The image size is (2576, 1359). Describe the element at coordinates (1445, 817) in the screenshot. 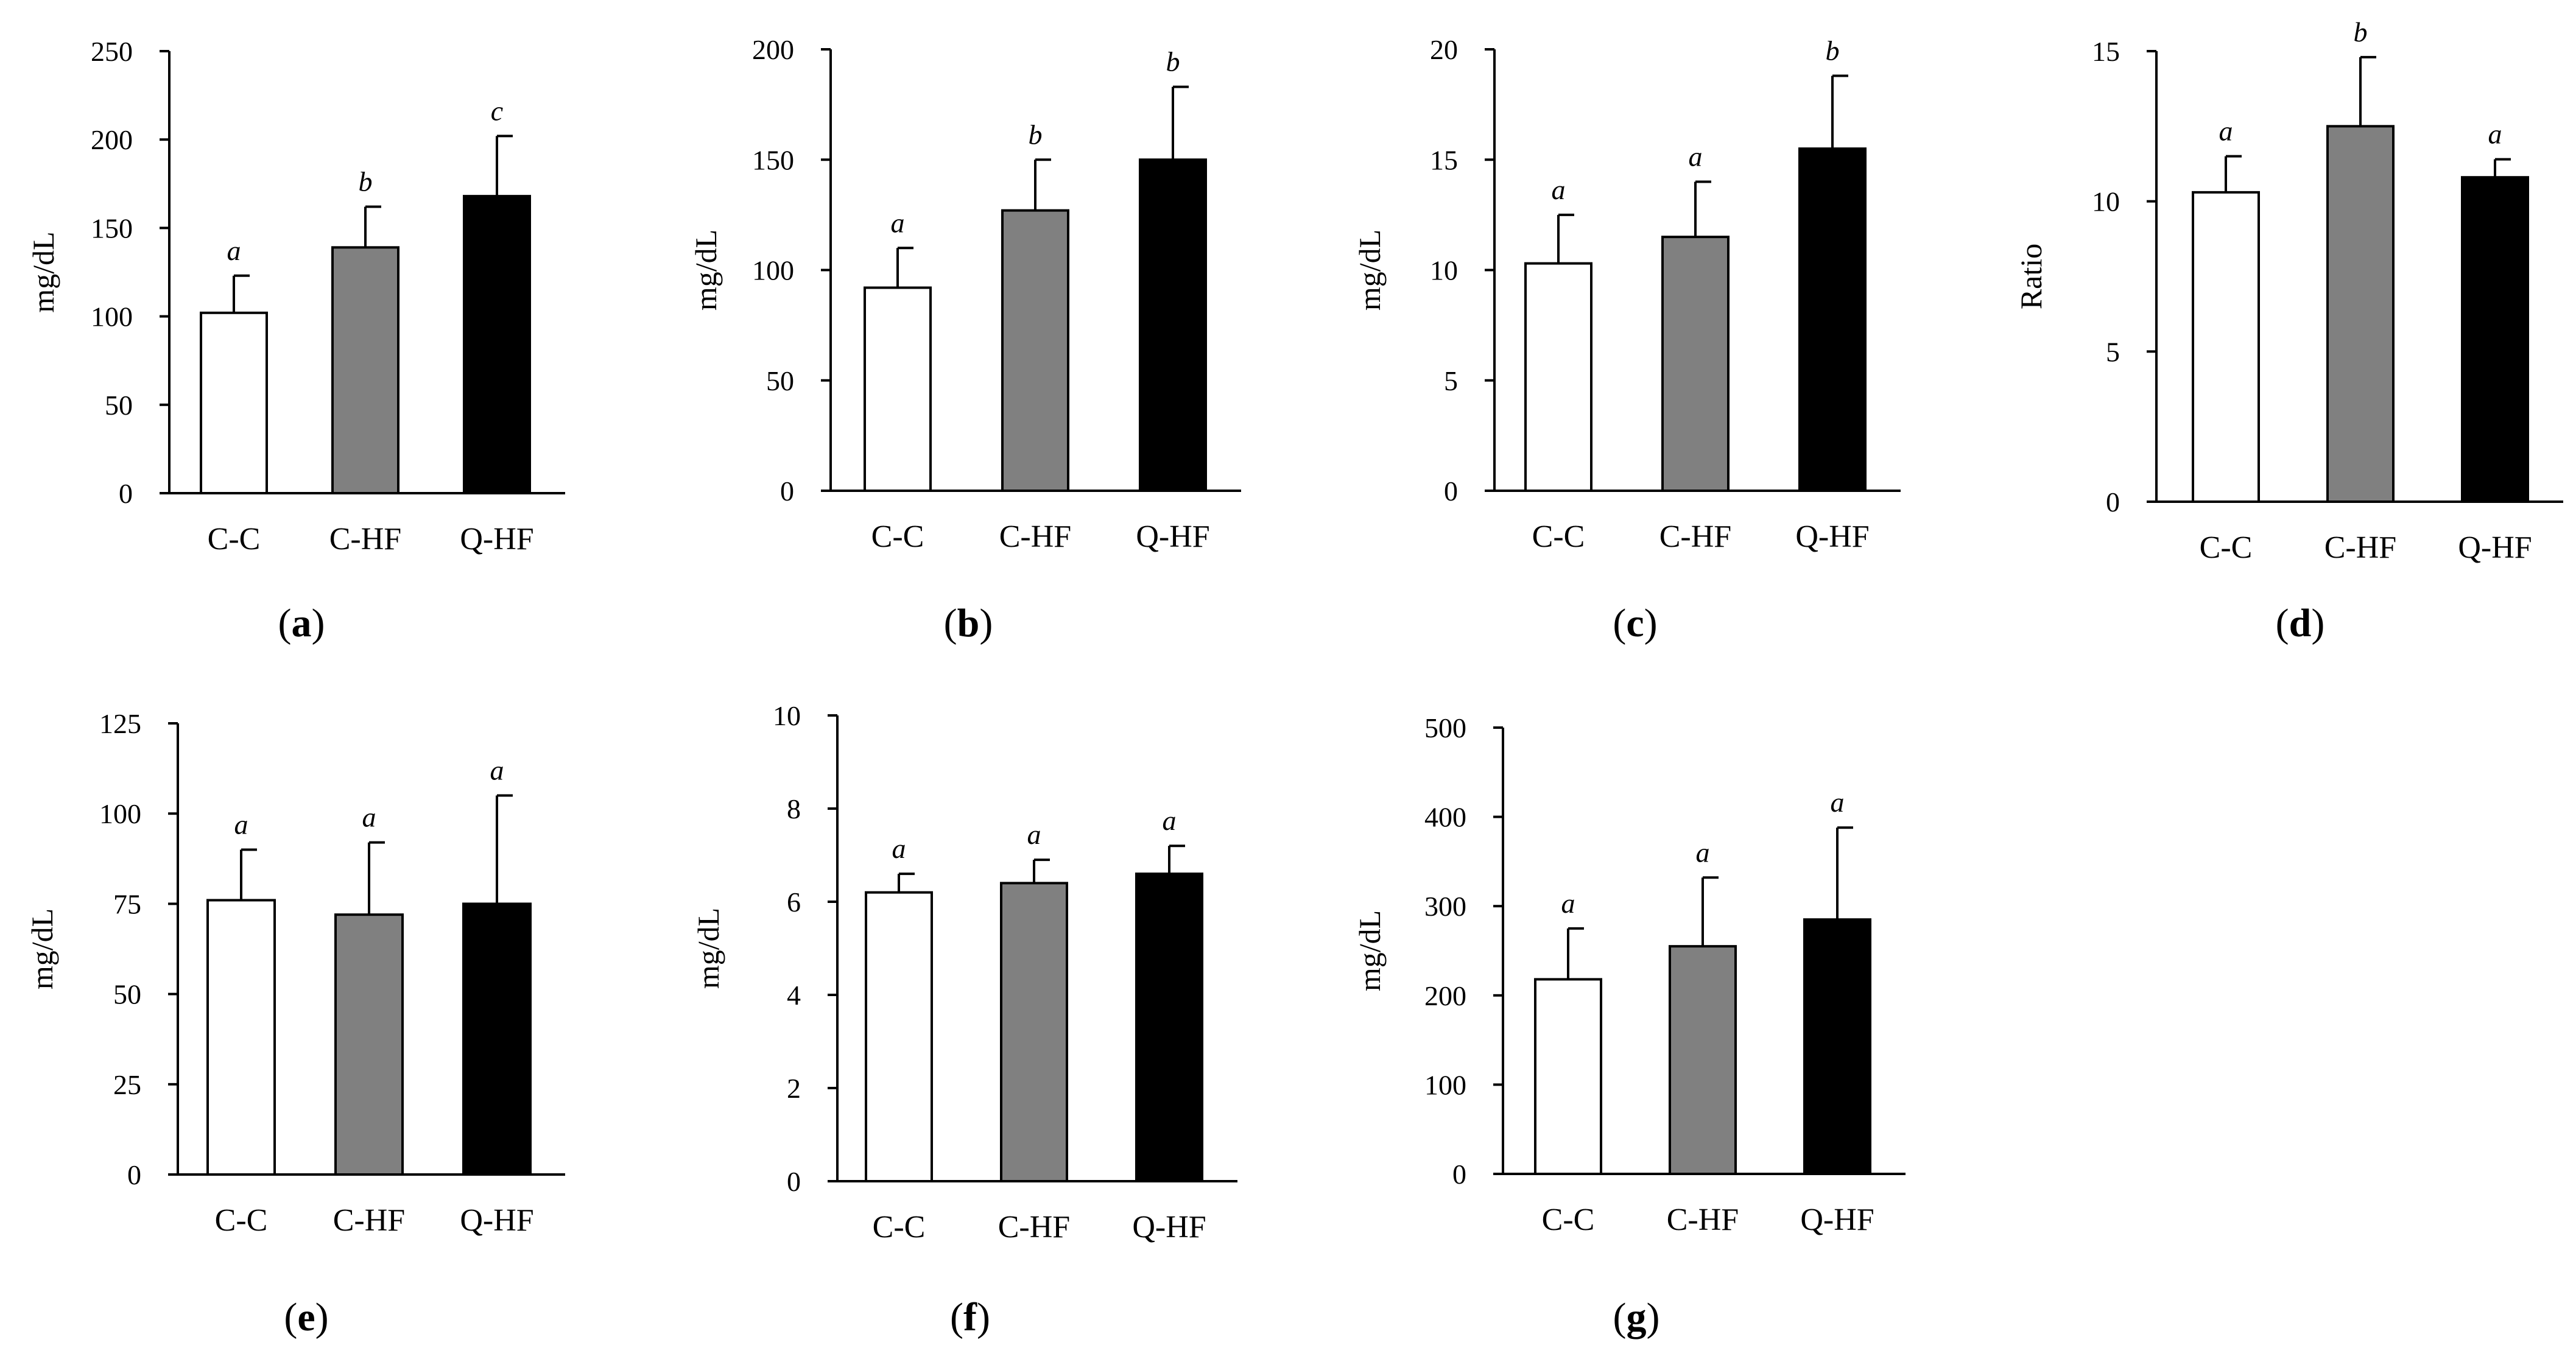

I see `y-tick-label: 400` at that location.